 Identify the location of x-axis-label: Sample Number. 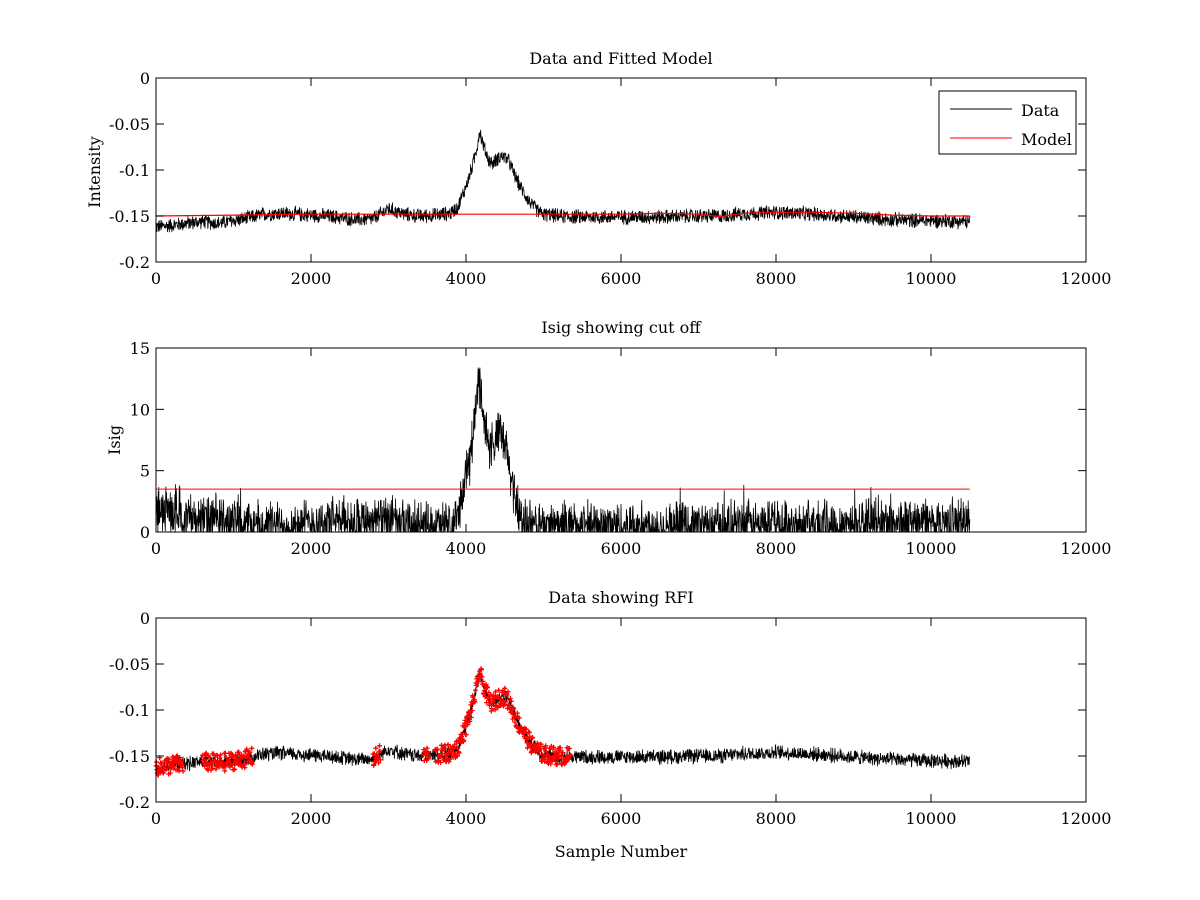
(621, 851).